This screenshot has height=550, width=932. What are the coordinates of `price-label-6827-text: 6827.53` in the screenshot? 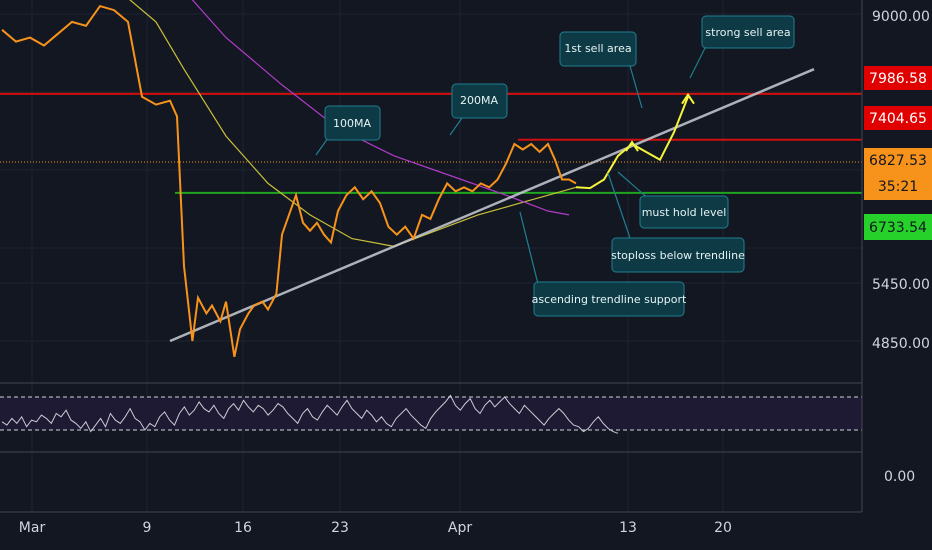 It's located at (898, 161).